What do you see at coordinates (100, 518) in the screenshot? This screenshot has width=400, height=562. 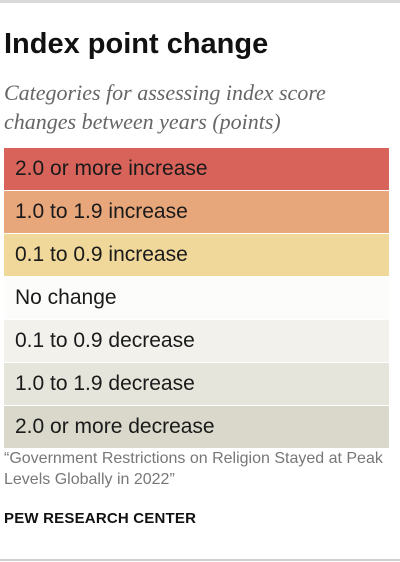 I see `publisher-credit: PEW RESEARCH CENTER` at bounding box center [100, 518].